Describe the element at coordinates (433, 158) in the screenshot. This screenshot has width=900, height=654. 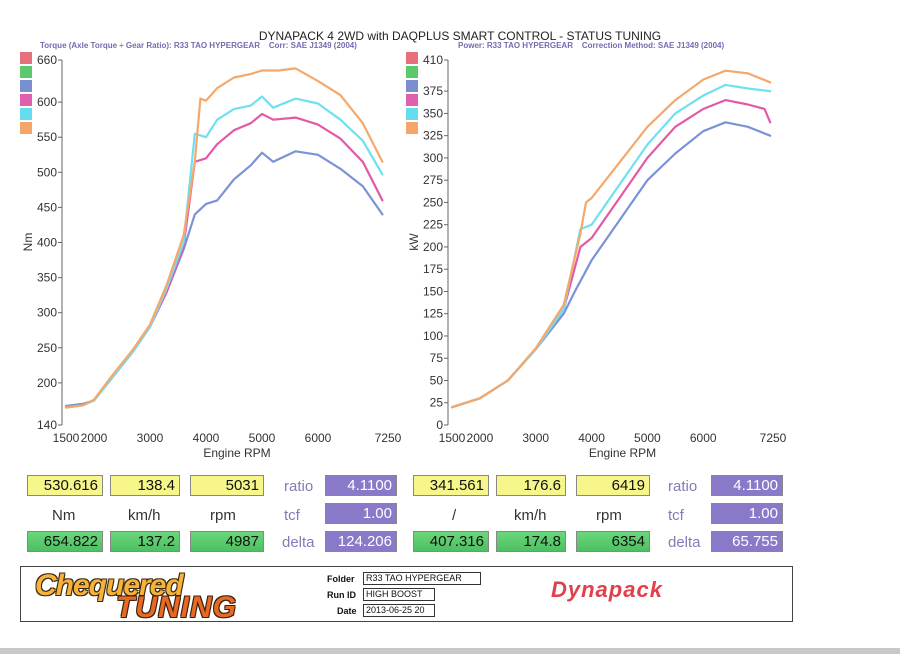
I see `right-y-tick-label: 300` at that location.